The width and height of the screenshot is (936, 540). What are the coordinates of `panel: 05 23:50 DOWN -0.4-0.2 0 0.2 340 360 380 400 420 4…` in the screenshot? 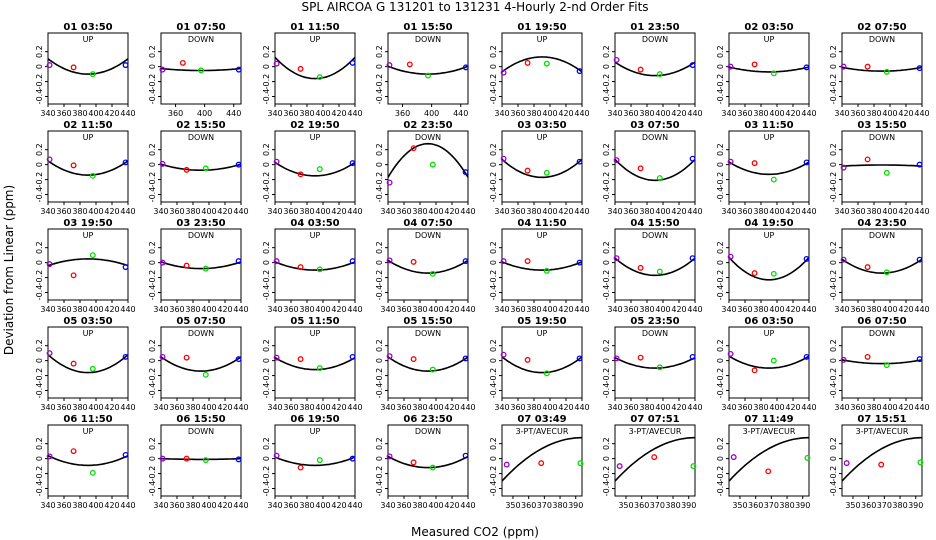 It's located at (652, 364).